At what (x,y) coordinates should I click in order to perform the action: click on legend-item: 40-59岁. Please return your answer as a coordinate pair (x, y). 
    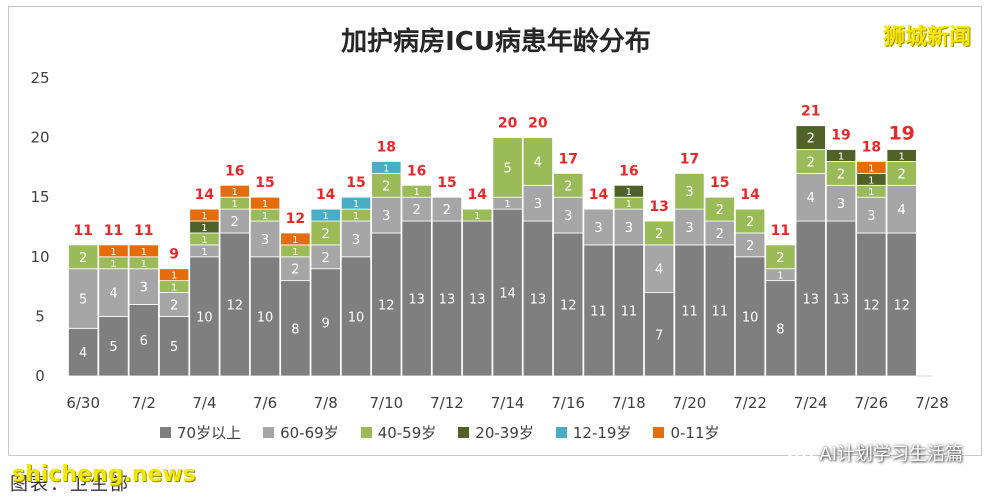
    Looking at the image, I should click on (398, 432).